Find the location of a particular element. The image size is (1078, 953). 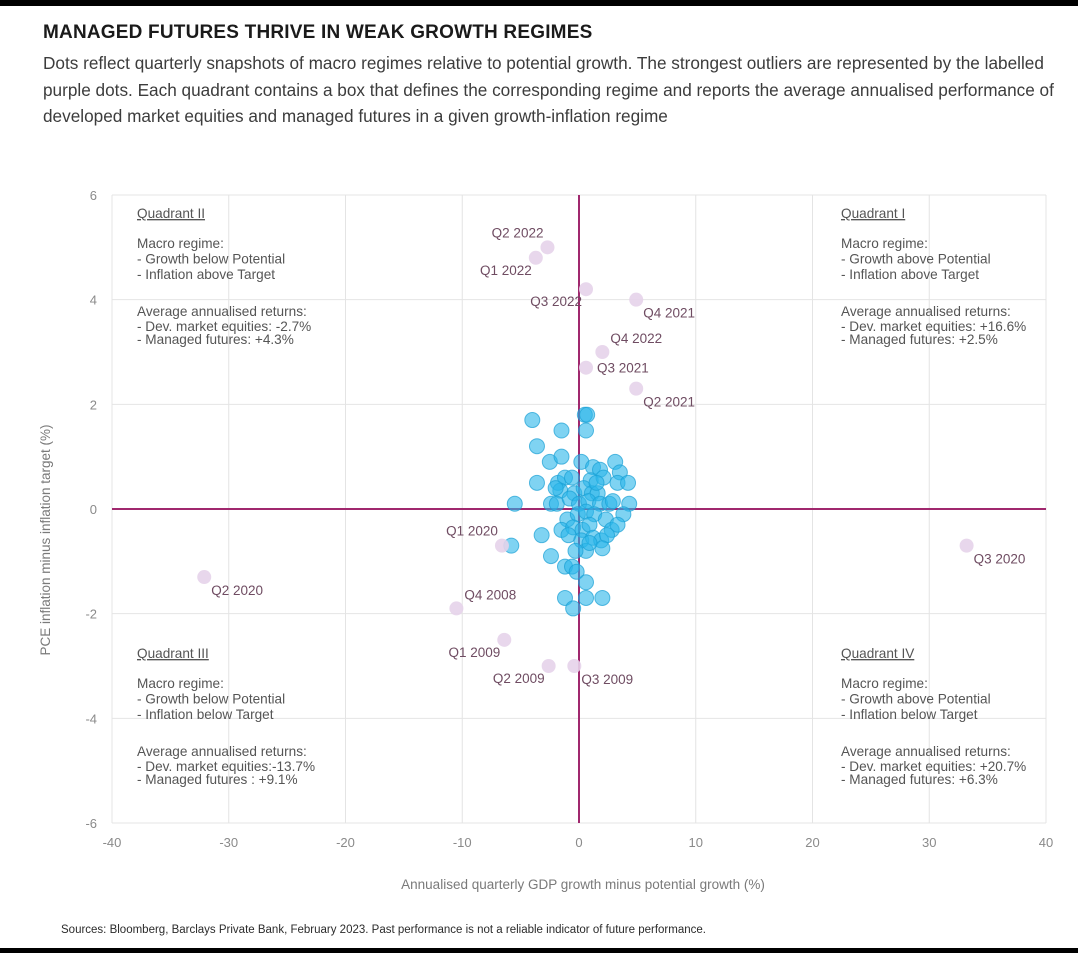

quadrant-return-line: - Managed futures: +4.3% is located at coordinates (215, 339).